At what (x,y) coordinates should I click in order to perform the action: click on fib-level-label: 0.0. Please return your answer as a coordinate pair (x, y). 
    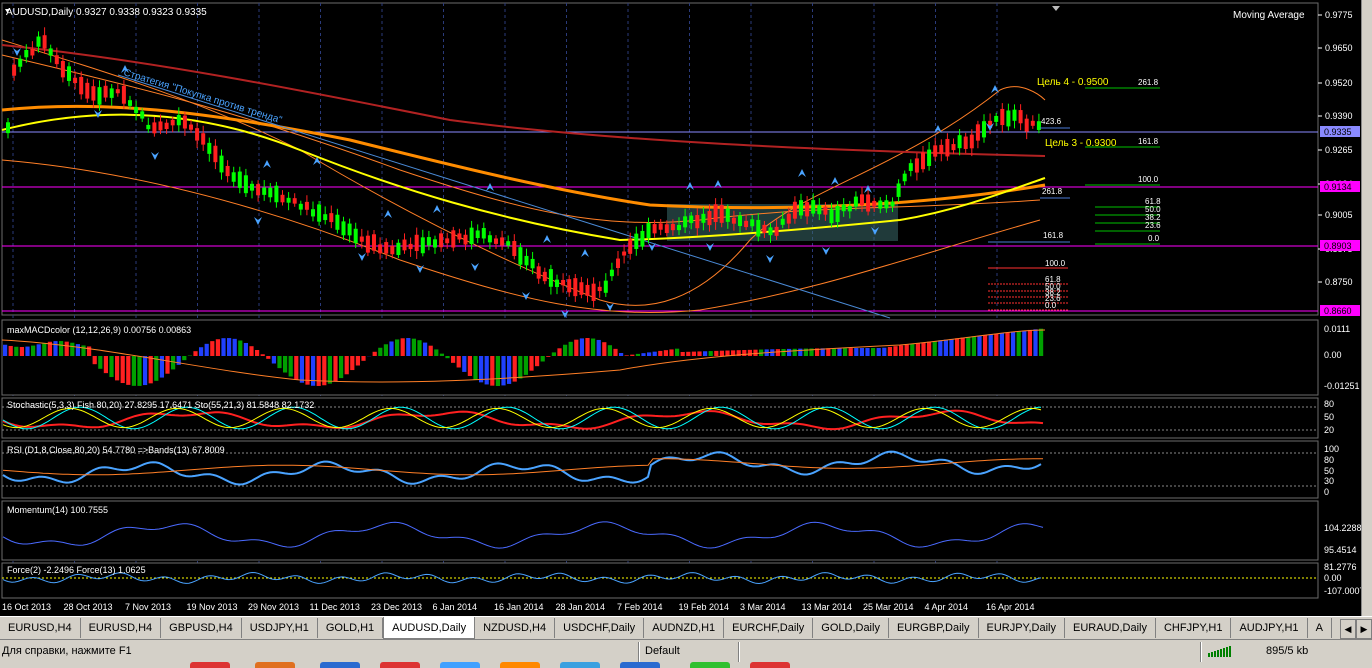
    Looking at the image, I should click on (1051, 305).